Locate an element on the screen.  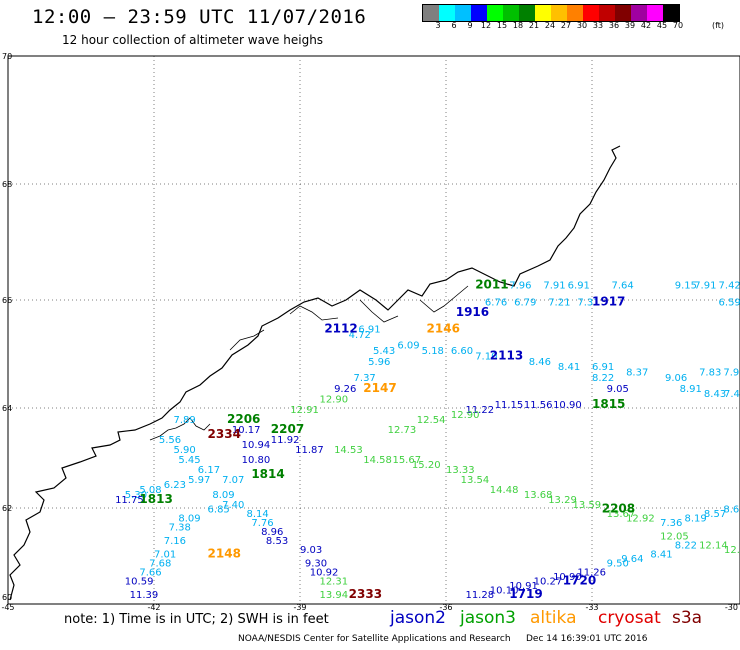
wave-height-value: 7.07 is located at coordinates (233, 480).